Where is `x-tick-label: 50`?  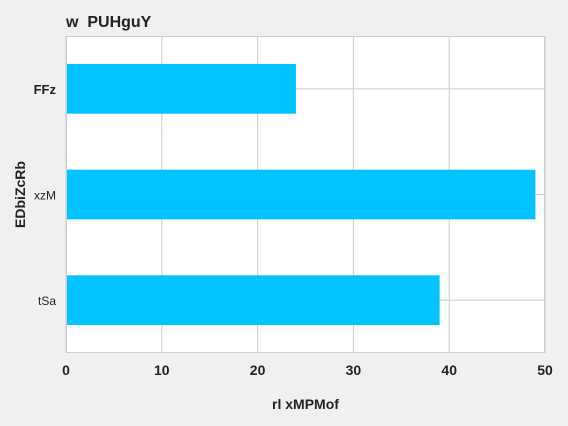
x-tick-label: 50 is located at coordinates (545, 370).